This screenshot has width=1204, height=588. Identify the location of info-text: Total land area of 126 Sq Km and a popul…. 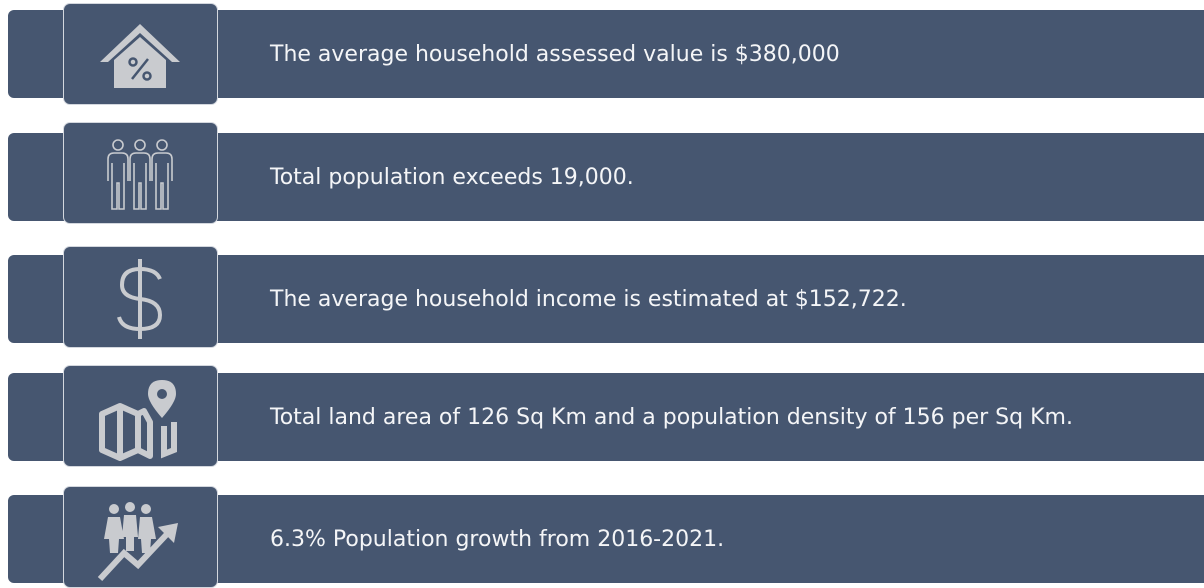
(671, 417).